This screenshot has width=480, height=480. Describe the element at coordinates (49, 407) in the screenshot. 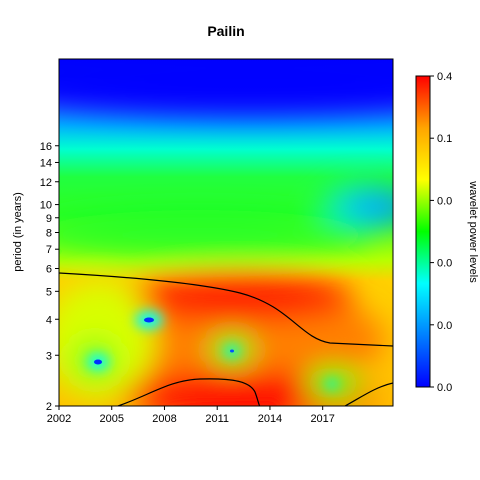

I see `y-tick-label: 2` at that location.